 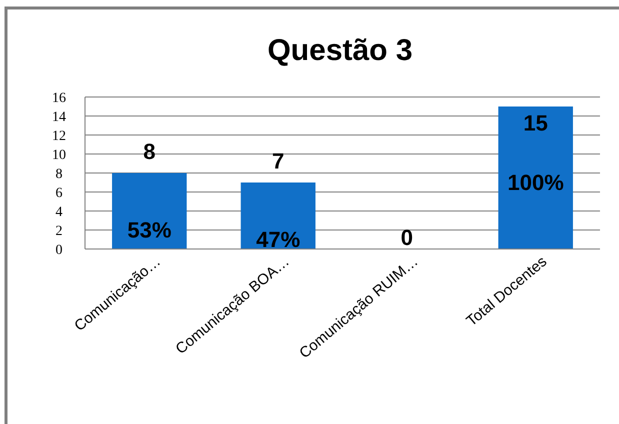 I want to click on y-tick-label: 10, so click(x=59, y=155).